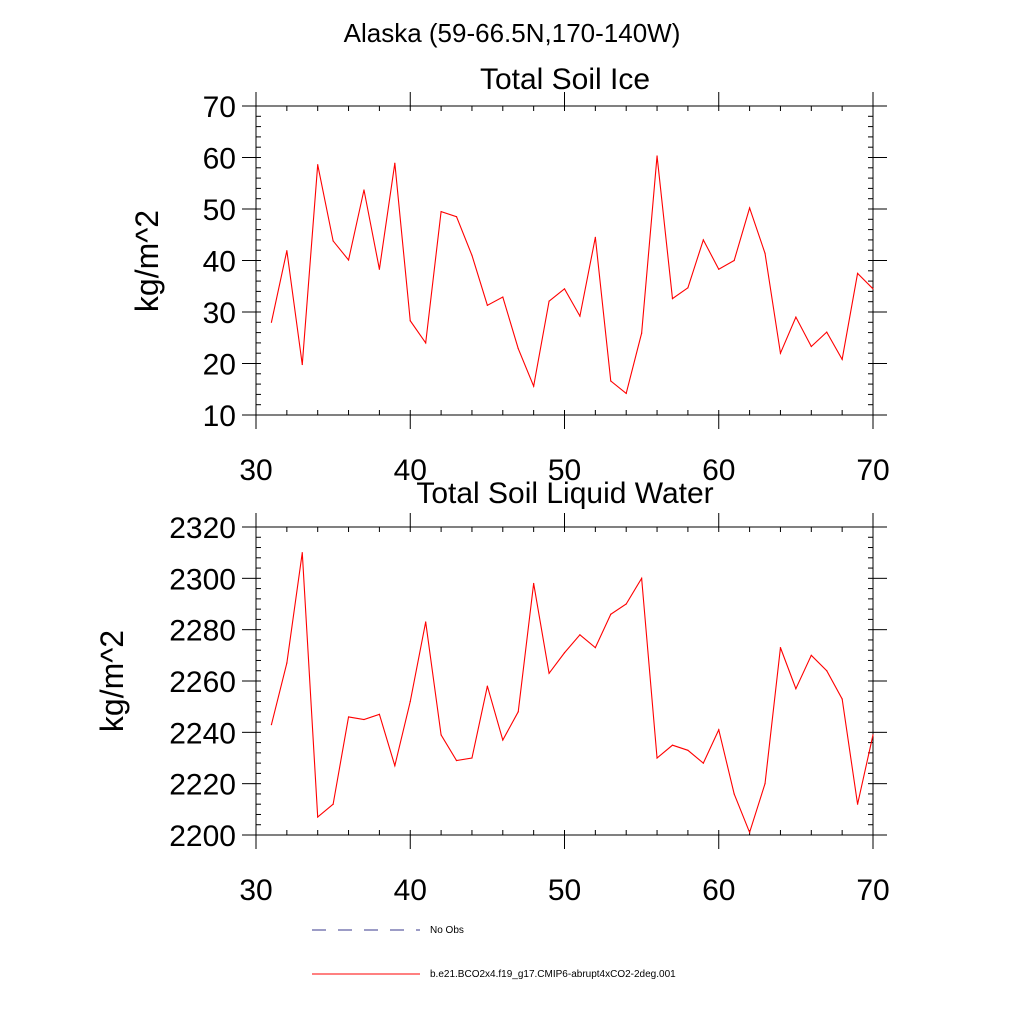 This screenshot has height=1024, width=1024. What do you see at coordinates (219, 210) in the screenshot?
I see `panel-1-y-tick-label: 50` at bounding box center [219, 210].